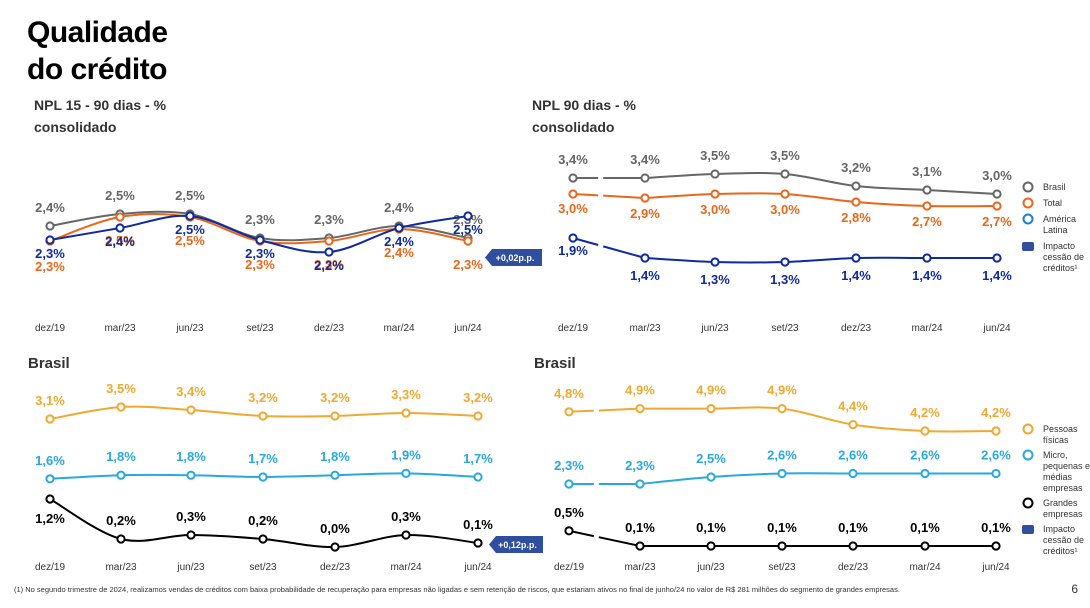 This screenshot has width=1090, height=608. I want to click on brasil90-series-0-label-2: 4,9%, so click(711, 390).